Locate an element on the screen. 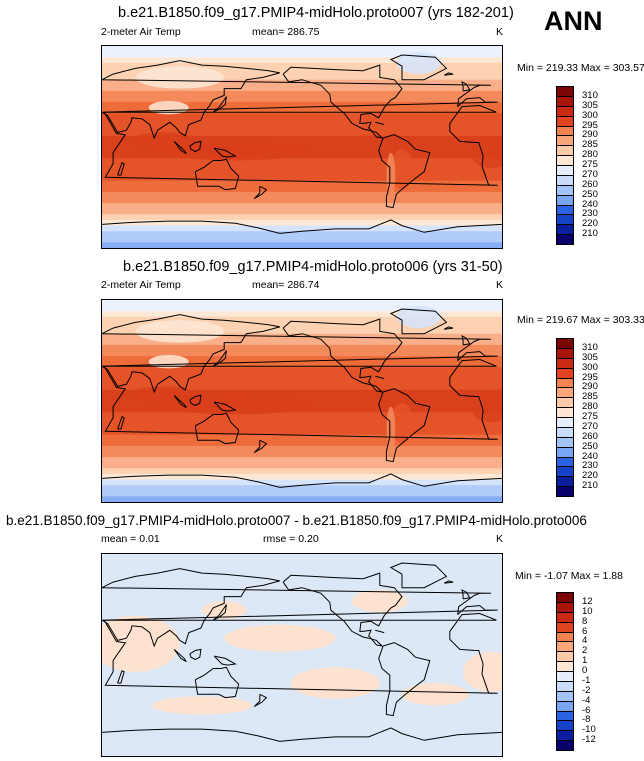 Image resolution: width=644 pixels, height=761 pixels. colorbar-tick-label: 290 is located at coordinates (590, 135).